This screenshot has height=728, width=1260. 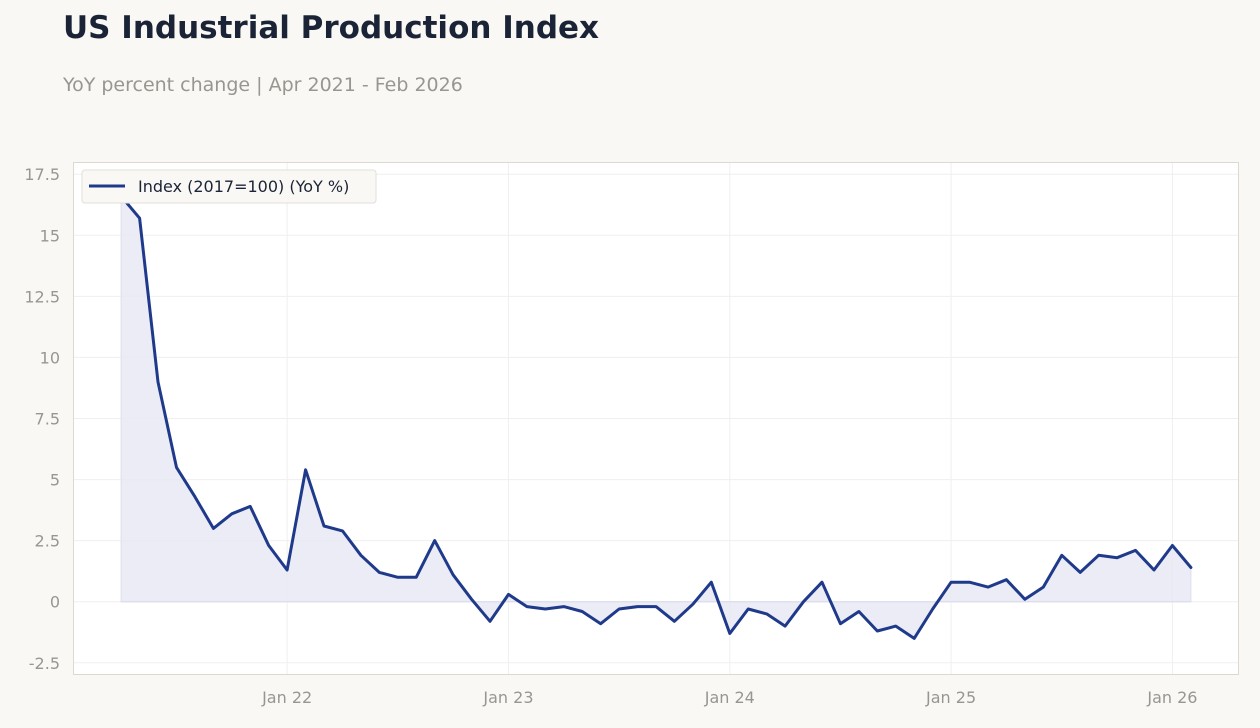 I want to click on x-axis-ticks: Jan 22 Jan 23 Jan 24 Jan 25 Jan 26, so click(x=729, y=697).